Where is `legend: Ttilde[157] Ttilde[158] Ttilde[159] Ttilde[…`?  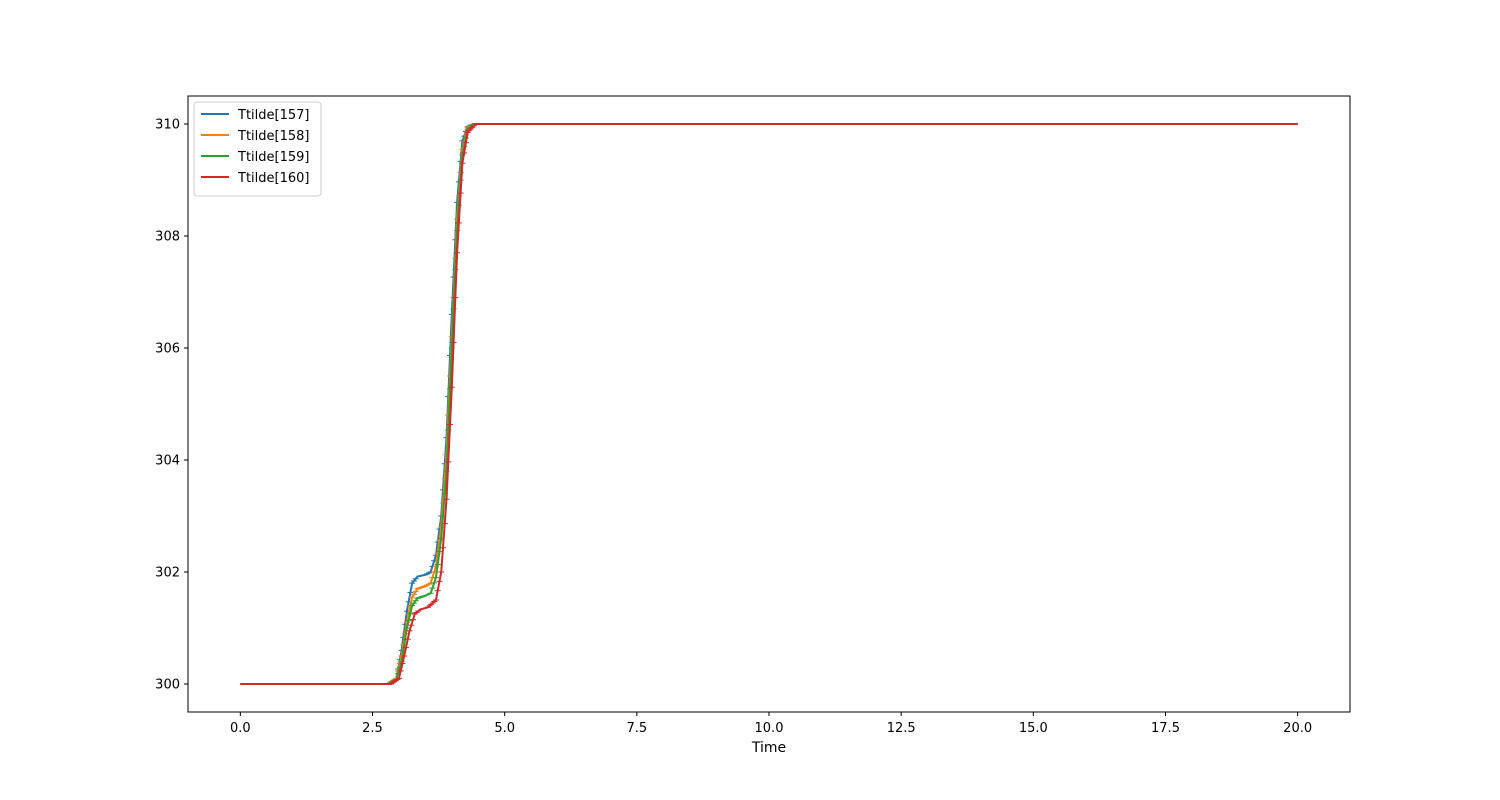 legend: Ttilde[157] Ttilde[158] Ttilde[159] Ttilde[… is located at coordinates (257, 149).